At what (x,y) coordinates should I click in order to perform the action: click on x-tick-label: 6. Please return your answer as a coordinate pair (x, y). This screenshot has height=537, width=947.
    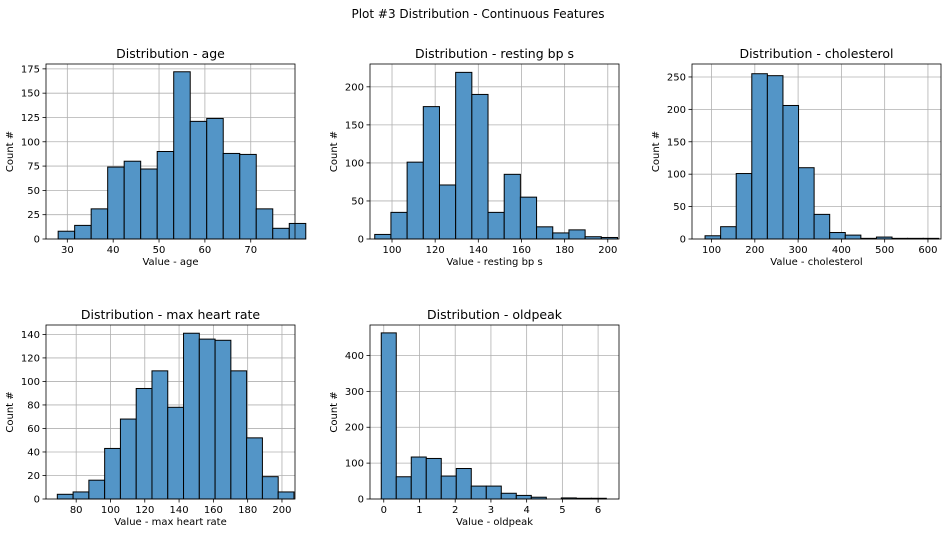
    Looking at the image, I should click on (598, 510).